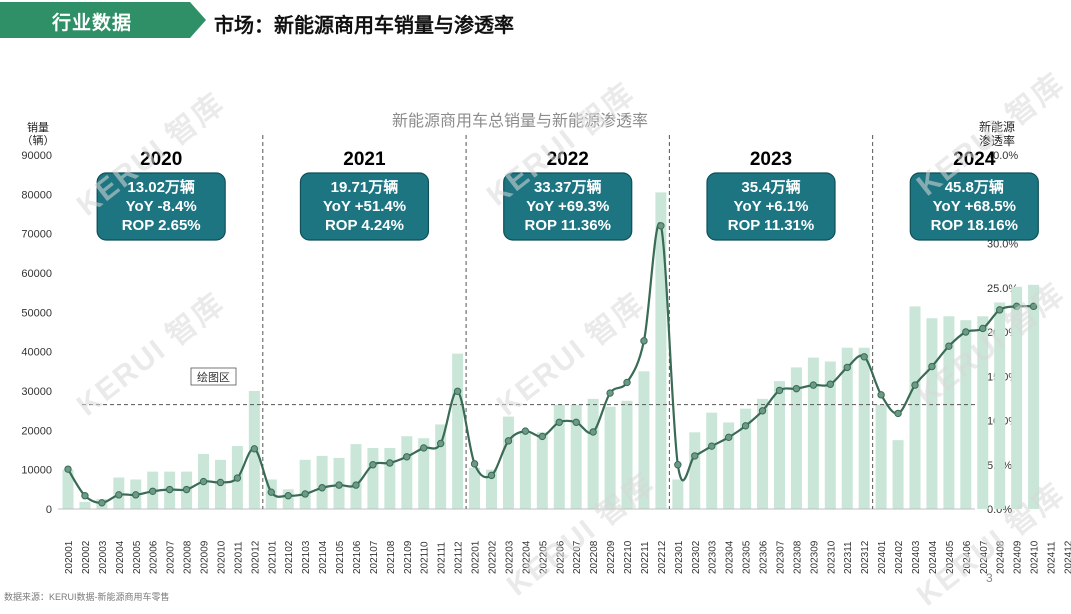  What do you see at coordinates (238, 557) in the screenshot?
I see `x-tick-label: 202011` at bounding box center [238, 557].